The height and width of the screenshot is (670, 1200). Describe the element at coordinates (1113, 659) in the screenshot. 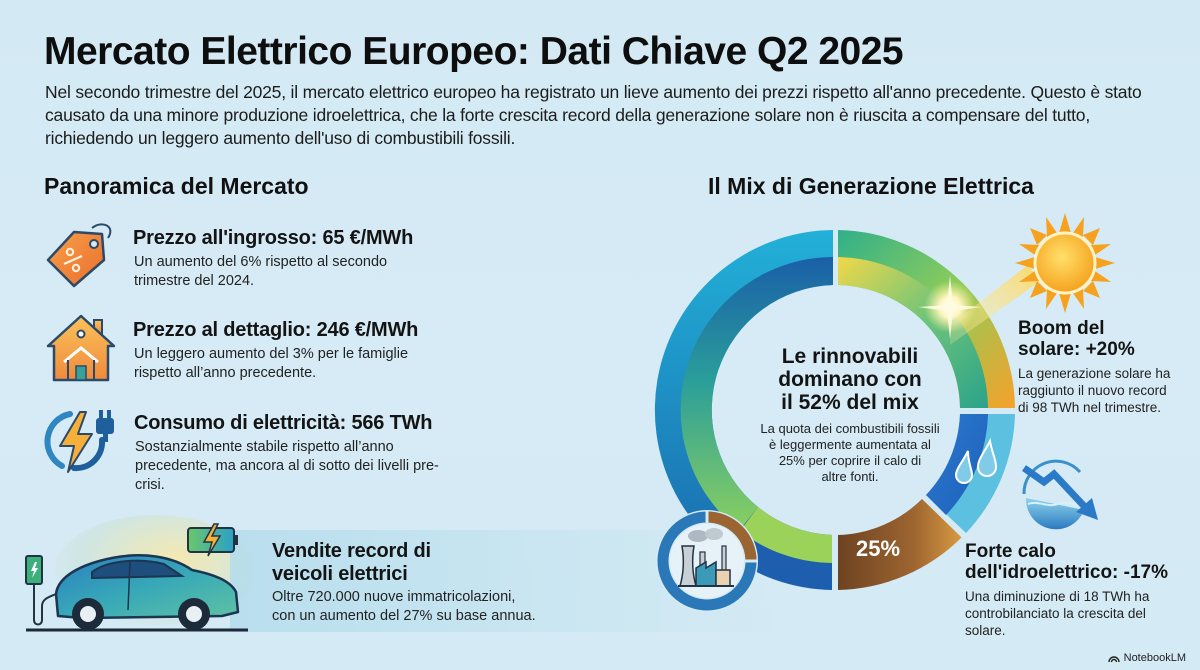

I see `notebooklm-logo-icon` at that location.